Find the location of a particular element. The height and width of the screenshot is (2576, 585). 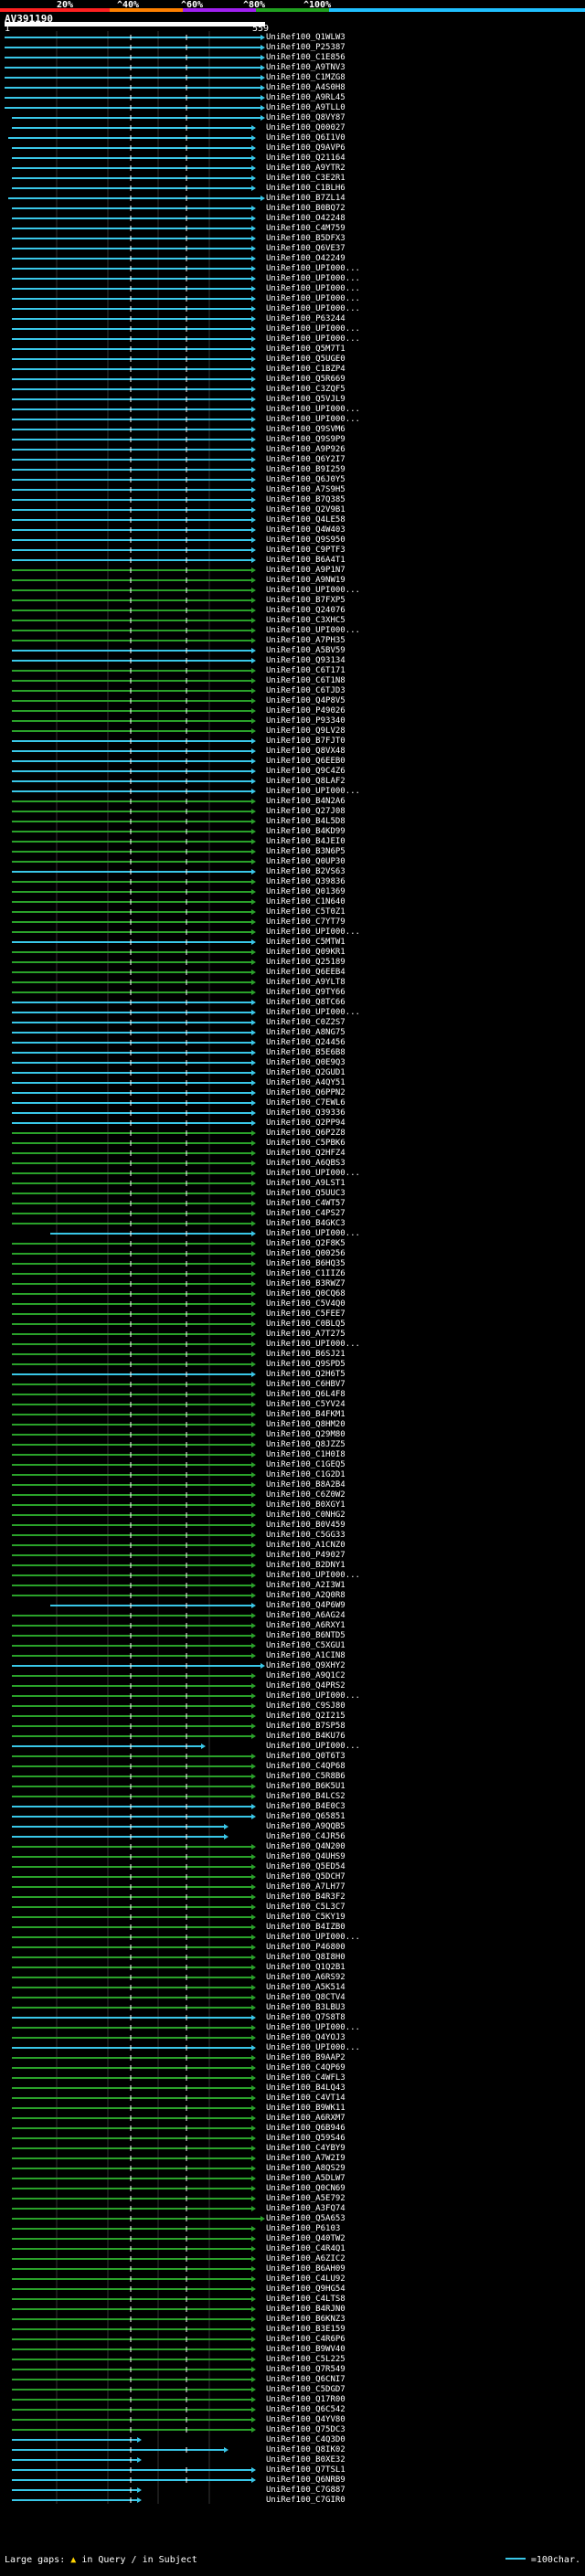

hit-label: UniRef100_A1CIN8 is located at coordinates (306, 1655).